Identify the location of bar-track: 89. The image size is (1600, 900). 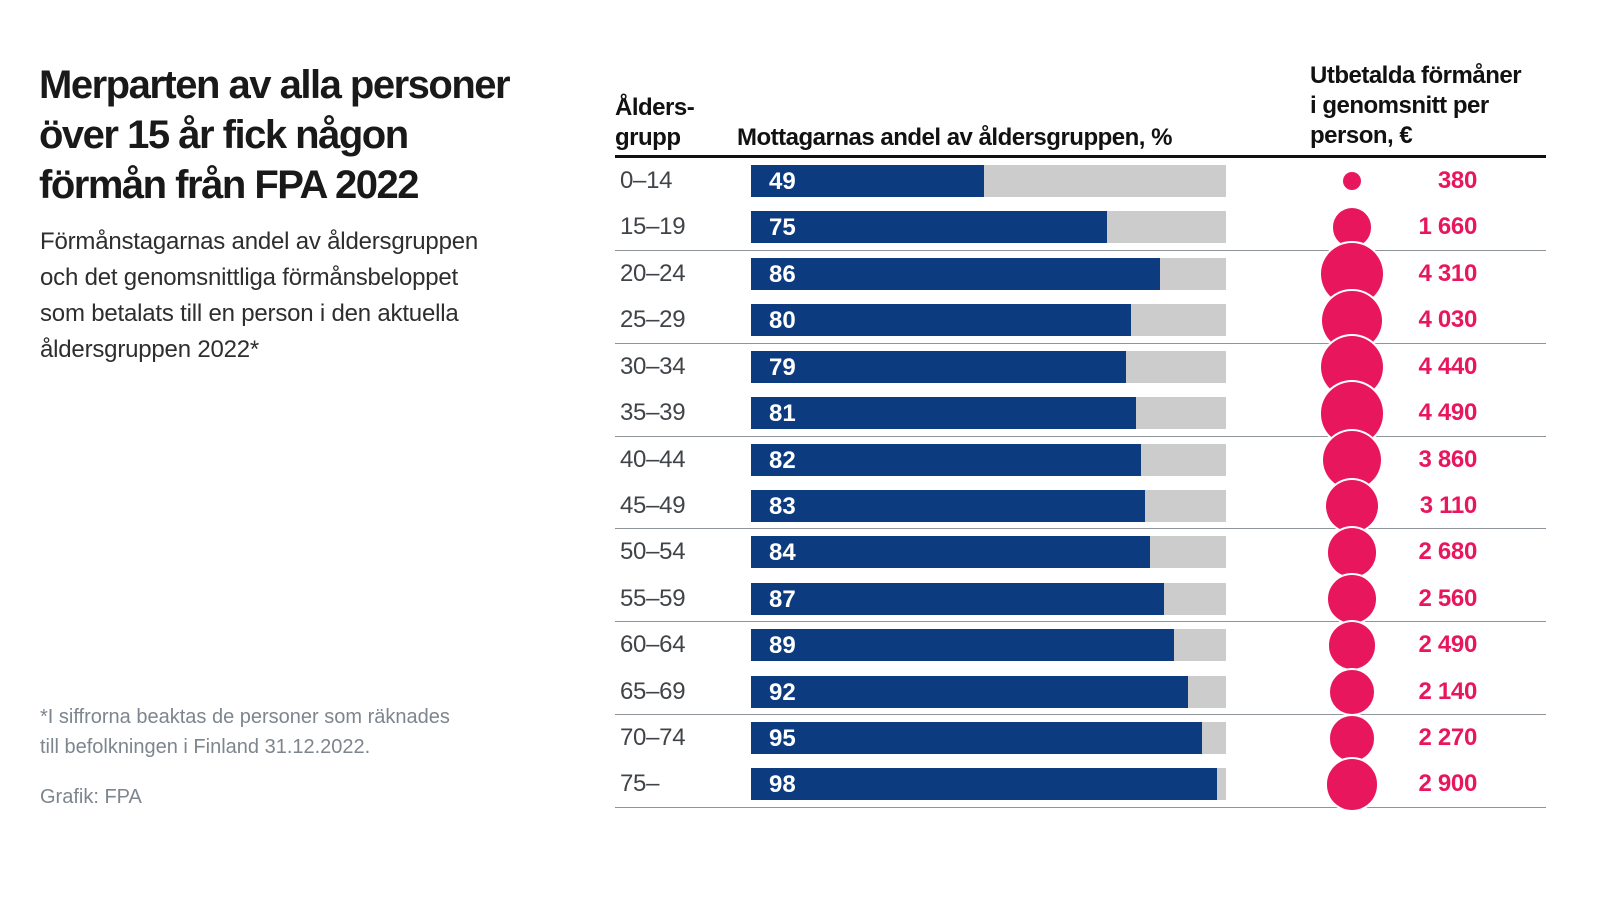
(988, 645).